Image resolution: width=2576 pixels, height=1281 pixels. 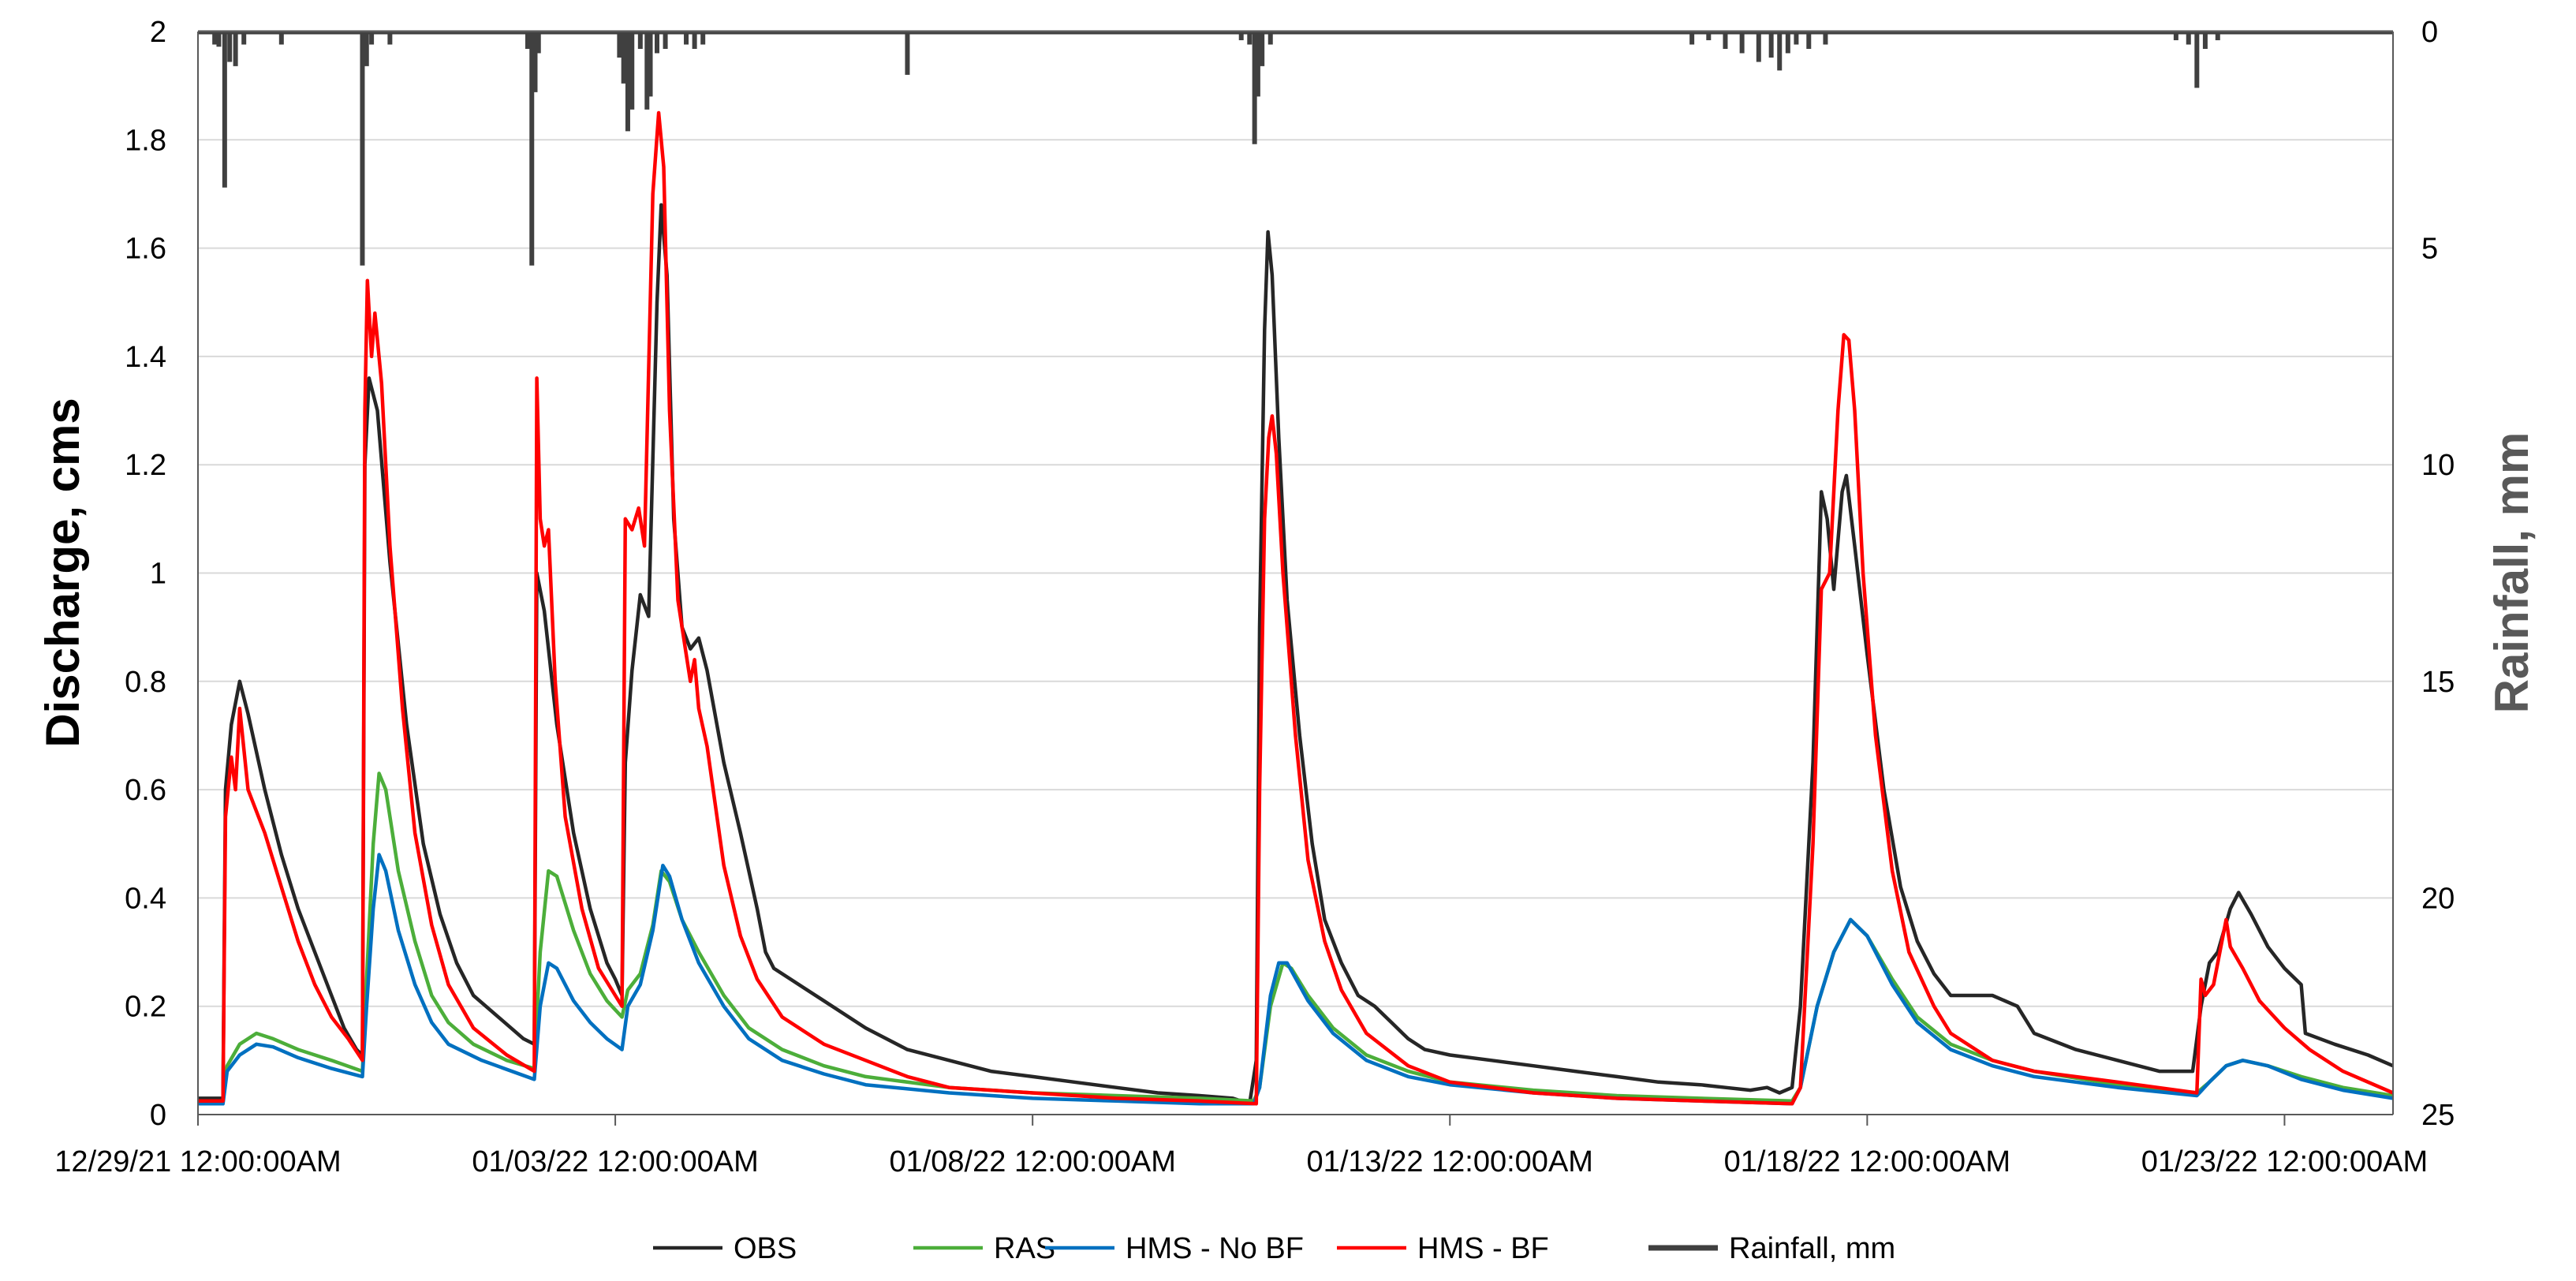 I want to click on x-tick-label: 01/13/22 12:00:00AM, so click(x=1450, y=1162).